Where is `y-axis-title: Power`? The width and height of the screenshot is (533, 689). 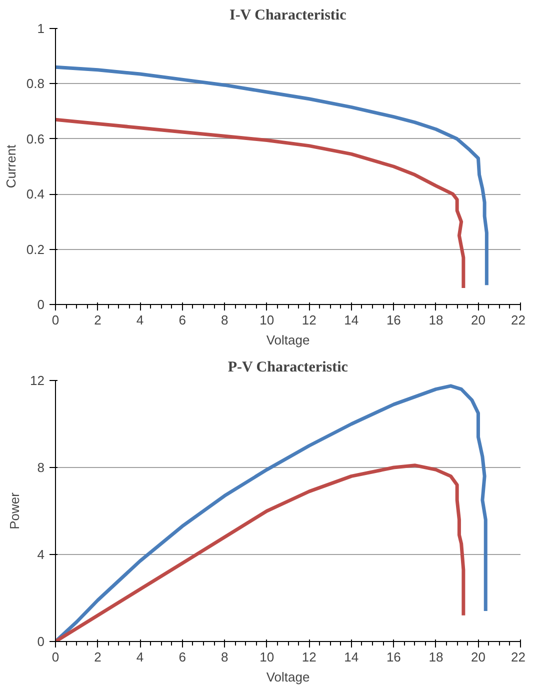 y-axis-title: Power is located at coordinates (14, 511).